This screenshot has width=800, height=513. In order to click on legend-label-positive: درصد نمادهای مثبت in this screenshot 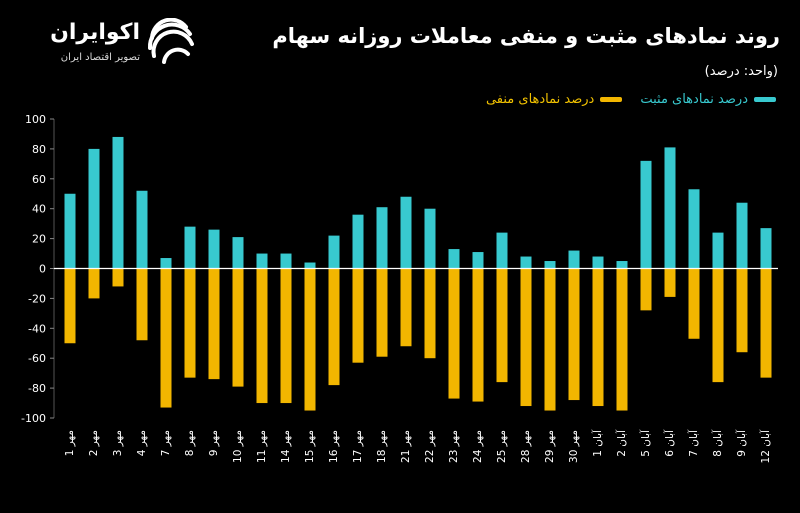, I will do `click(694, 99)`.